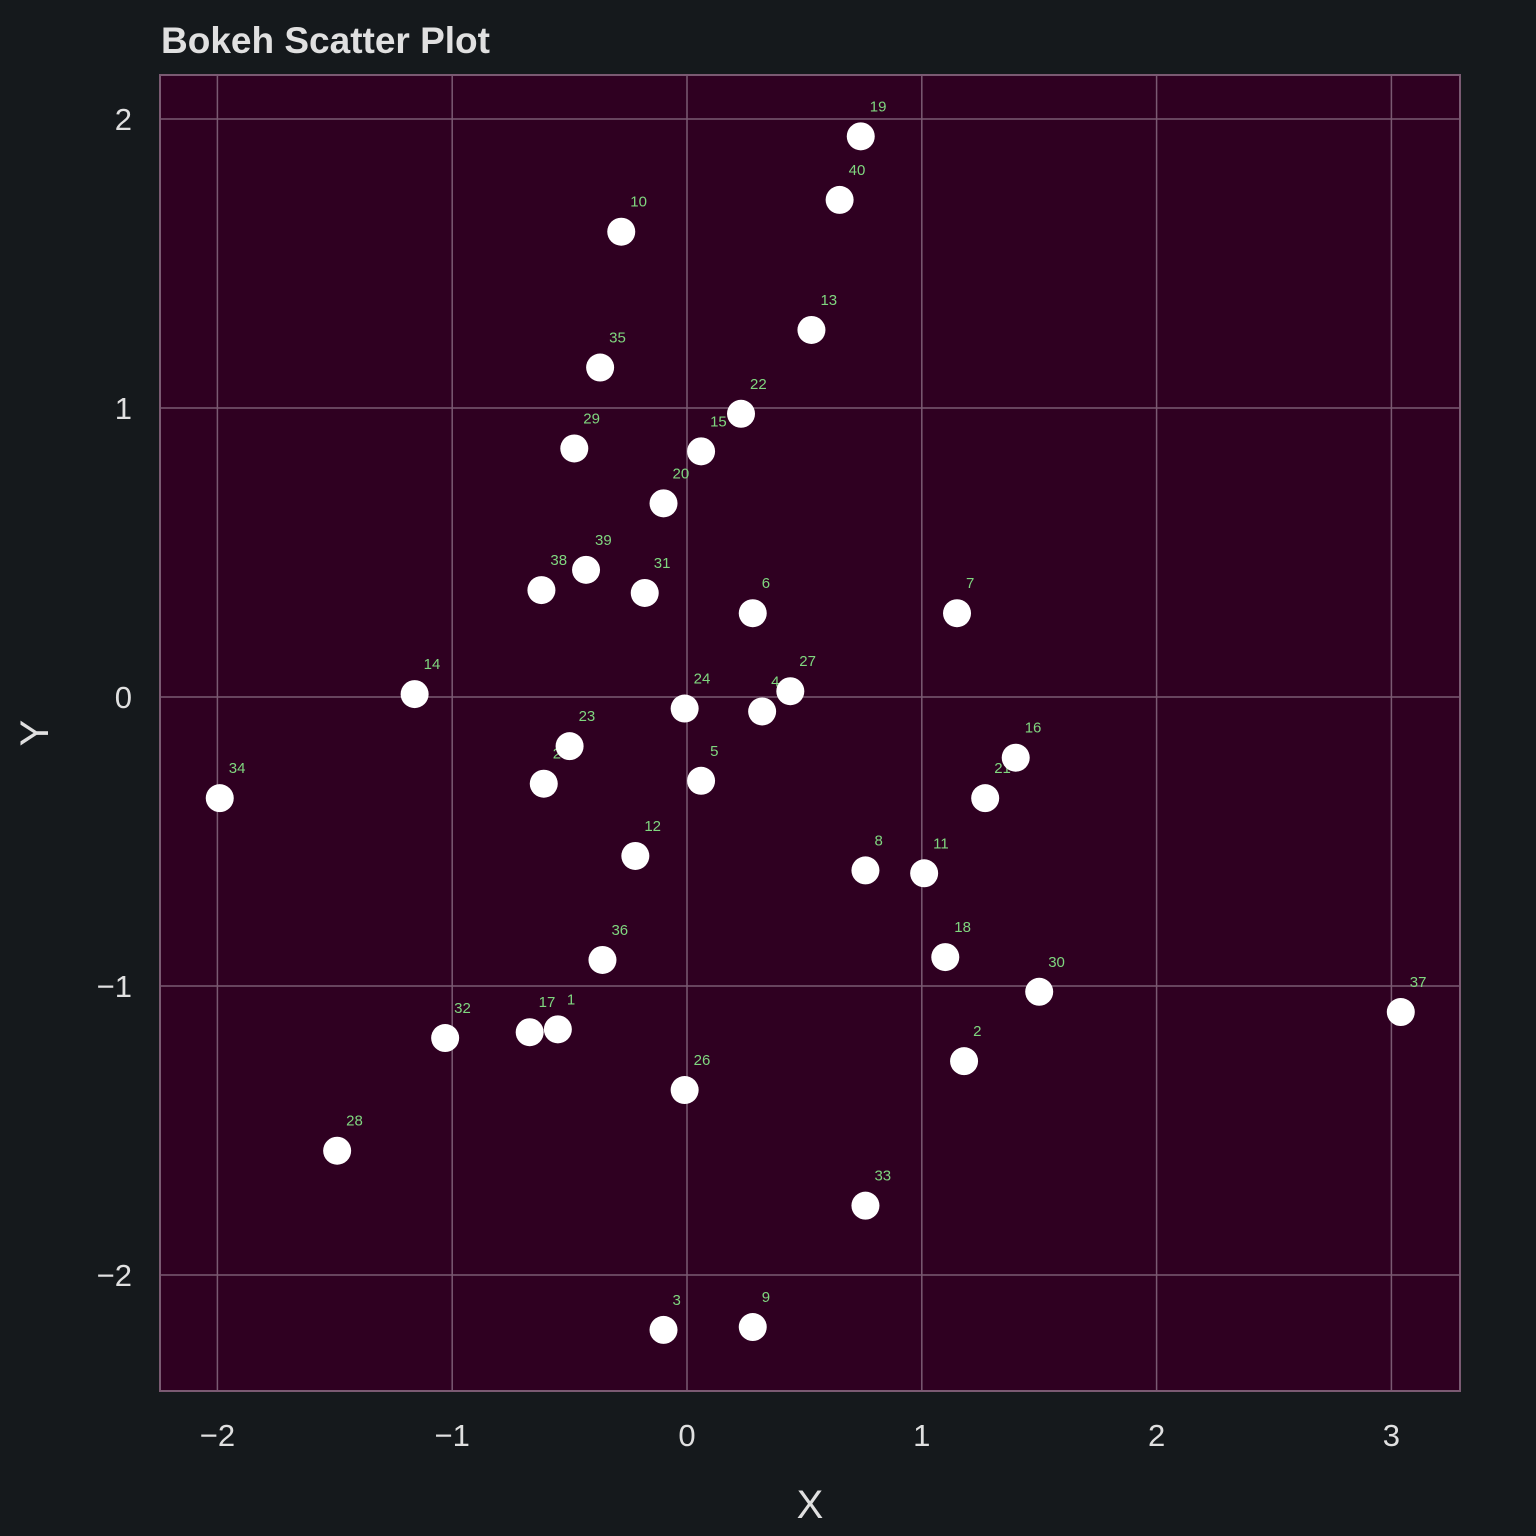  I want to click on point-label: 3, so click(677, 1300).